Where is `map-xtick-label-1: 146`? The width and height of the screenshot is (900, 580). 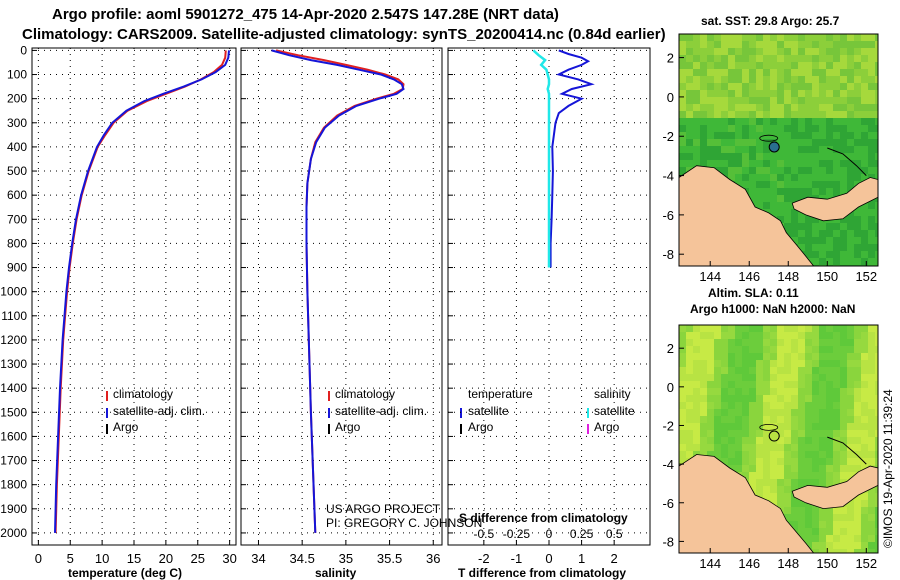
map-xtick-label-1: 146 is located at coordinates (749, 563).